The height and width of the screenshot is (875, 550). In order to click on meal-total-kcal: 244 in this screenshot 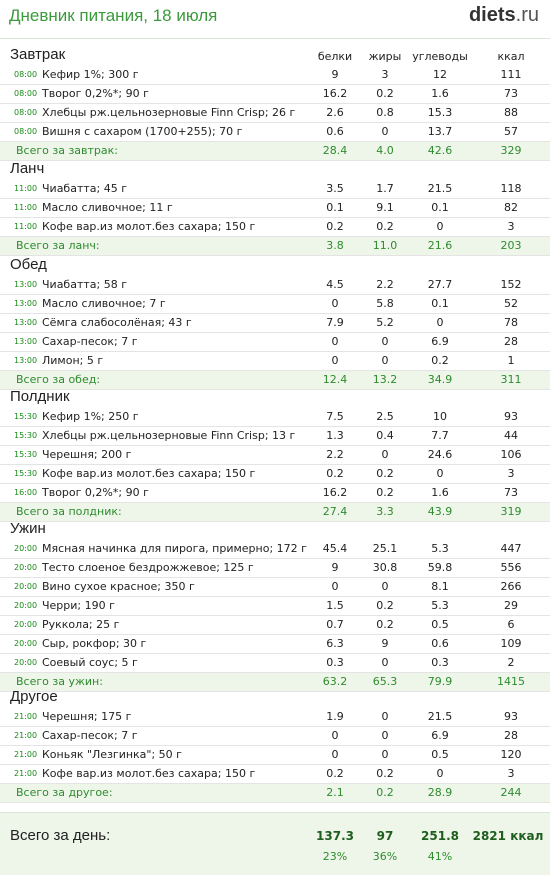, I will do `click(511, 792)`.